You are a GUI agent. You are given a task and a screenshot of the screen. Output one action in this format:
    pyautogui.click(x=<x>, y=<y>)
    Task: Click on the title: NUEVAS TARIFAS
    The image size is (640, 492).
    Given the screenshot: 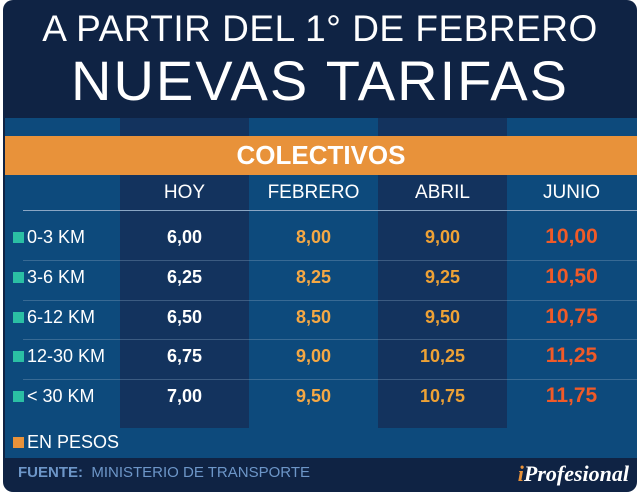 What is the action you would take?
    pyautogui.click(x=320, y=80)
    